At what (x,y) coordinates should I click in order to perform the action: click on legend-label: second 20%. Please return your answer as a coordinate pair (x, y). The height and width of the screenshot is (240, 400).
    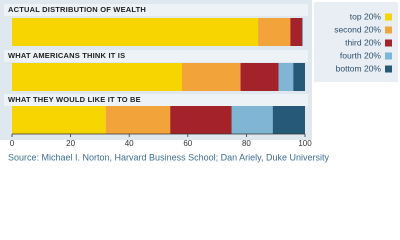
    Looking at the image, I should click on (357, 29).